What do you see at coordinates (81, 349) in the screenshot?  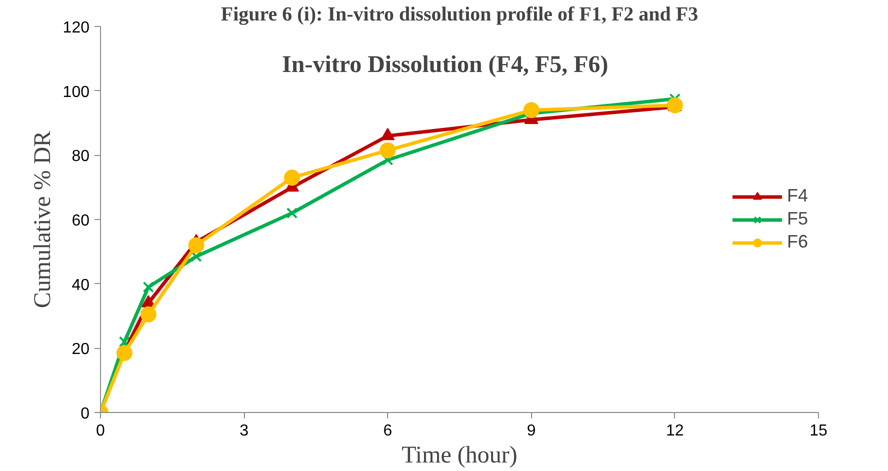 I see `y-tick-label: 20` at bounding box center [81, 349].